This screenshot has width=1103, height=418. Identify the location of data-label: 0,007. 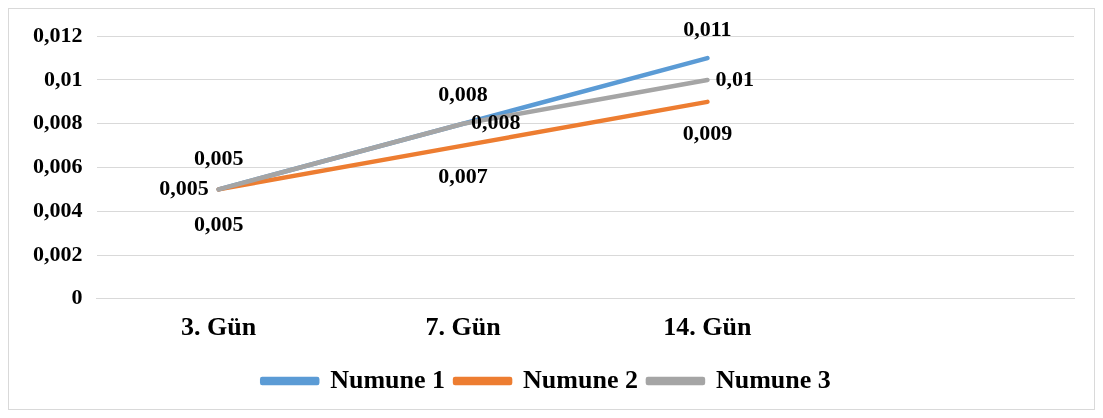
(463, 176).